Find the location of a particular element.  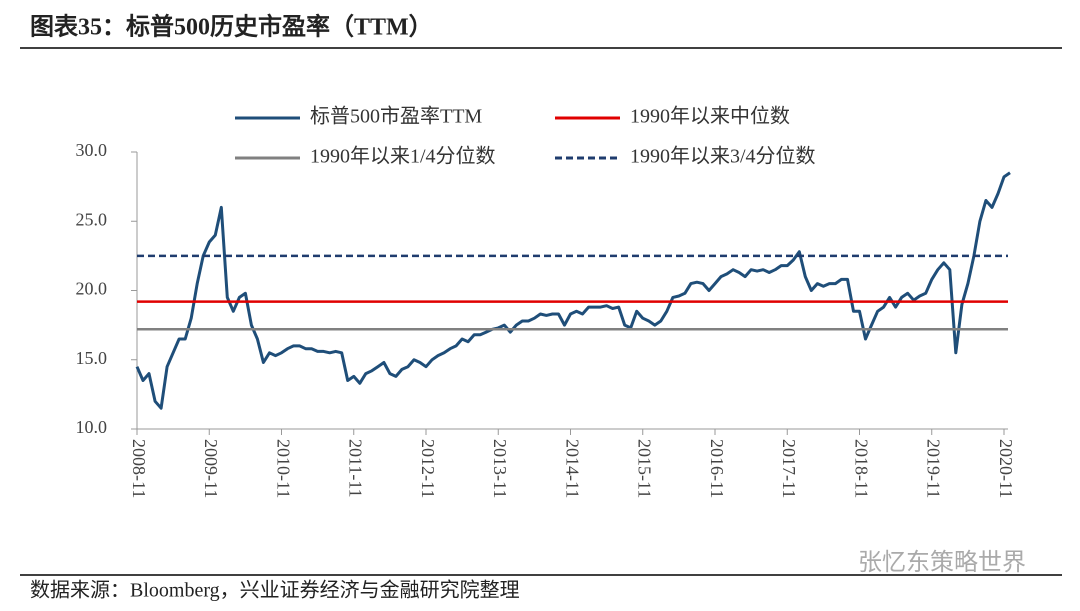

x-tick-label: 2016-11 is located at coordinates (717, 468).